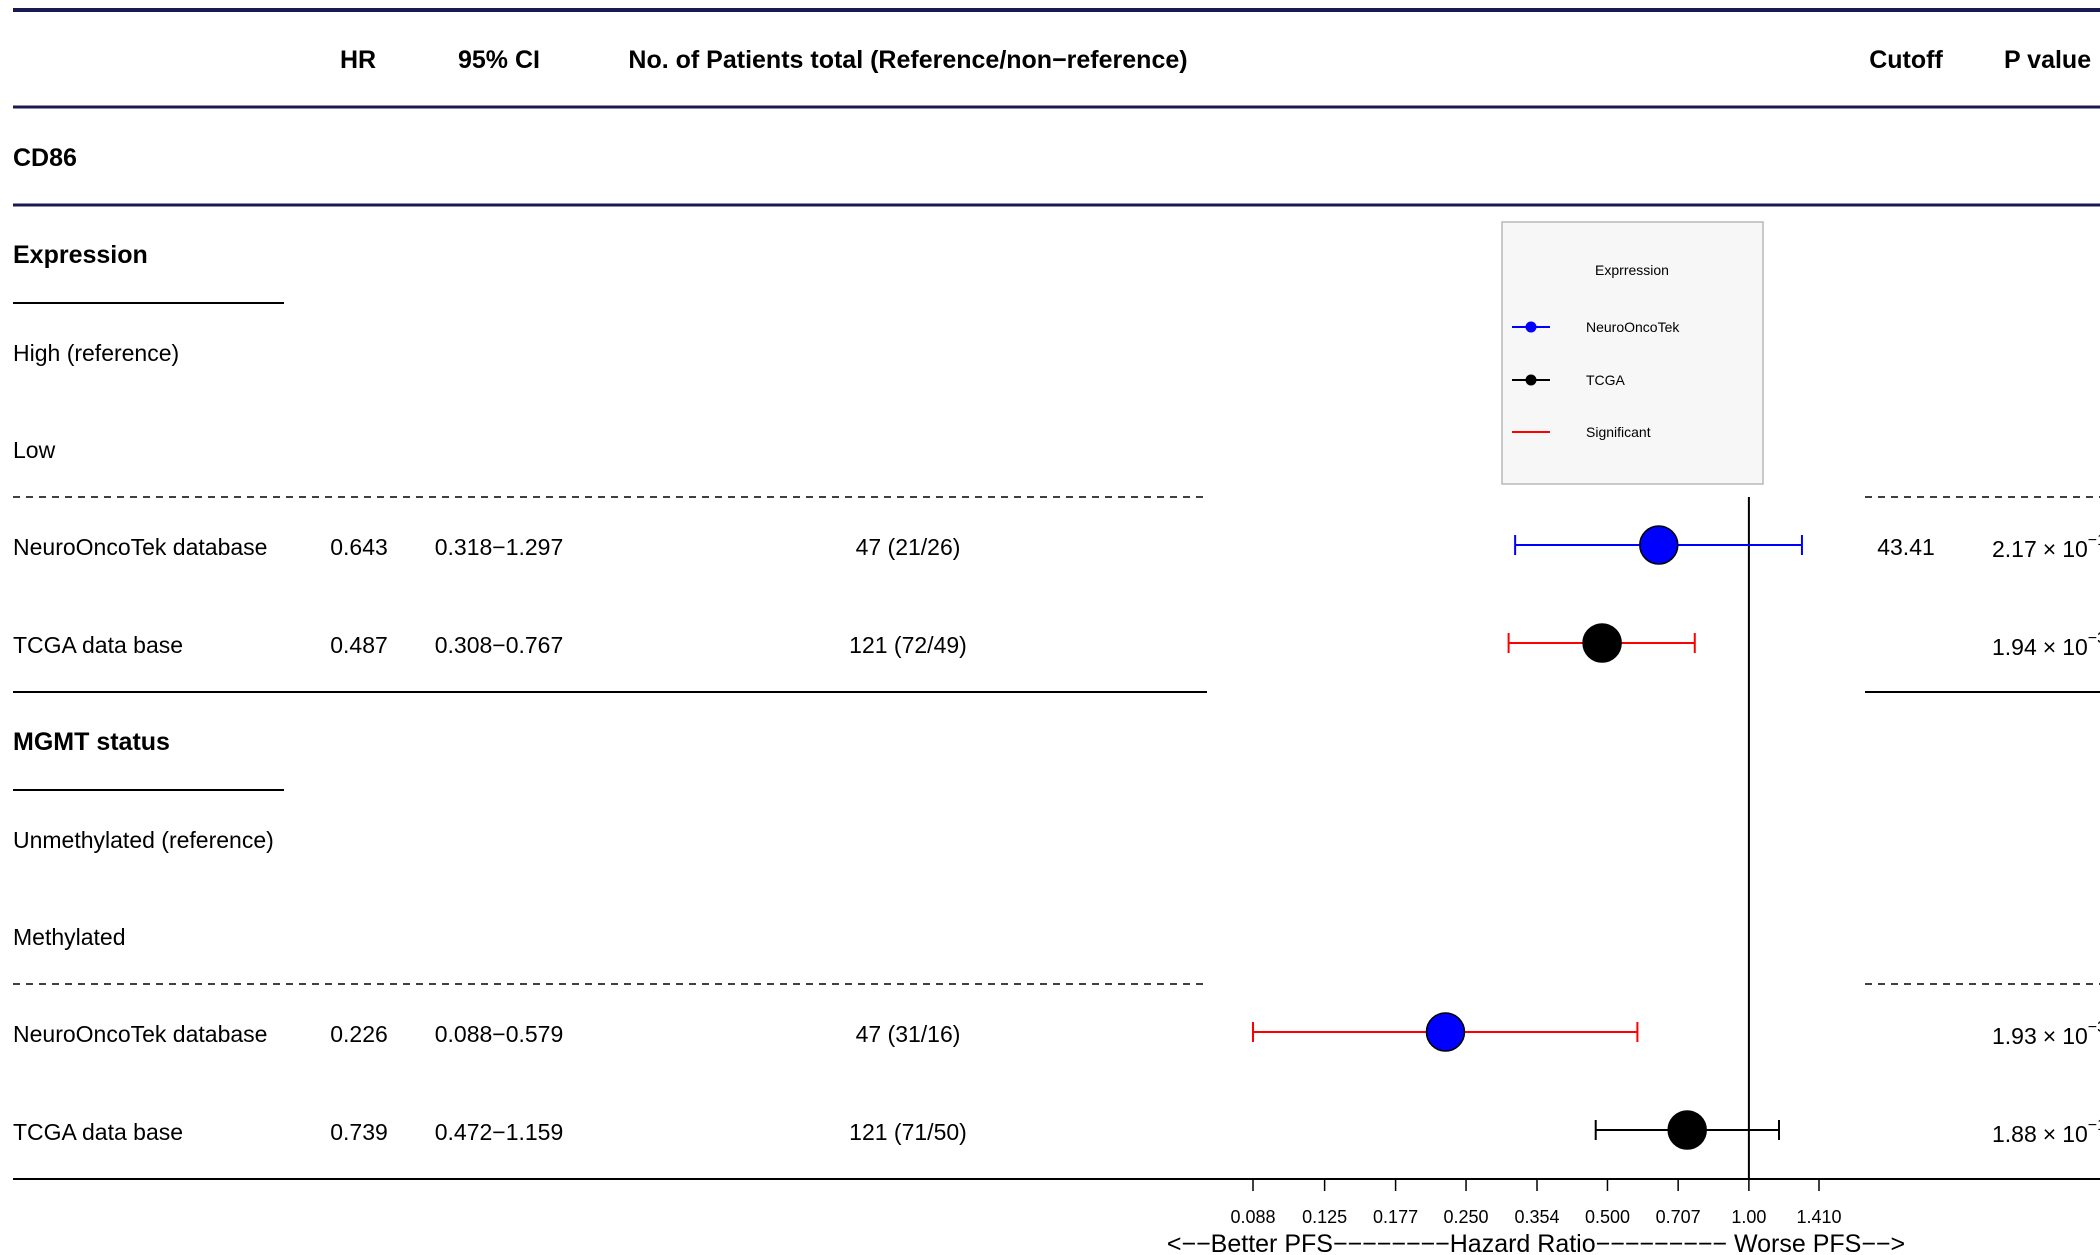 The width and height of the screenshot is (2100, 1255). Describe the element at coordinates (359, 1034) in the screenshot. I see `row-hr: 0.226` at that location.